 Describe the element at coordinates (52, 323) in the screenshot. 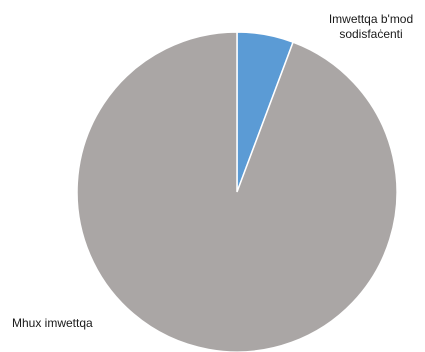

I see `slice-label-not-done: Mhux imwettqa` at that location.